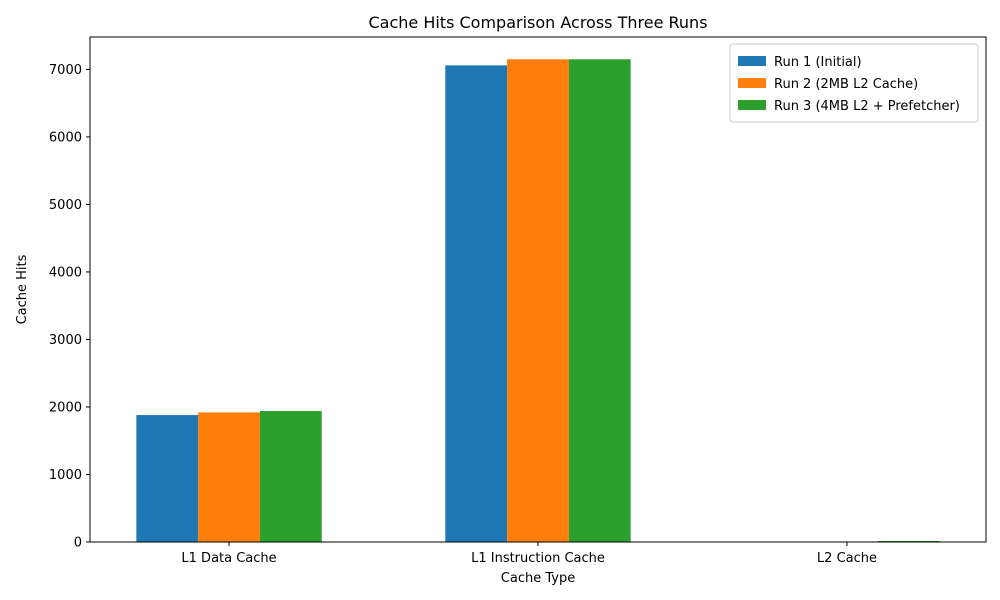 This screenshot has width=1000, height=600. Describe the element at coordinates (537, 22) in the screenshot. I see `chart-title: Cache Hits Comparison Across Three Runs` at that location.